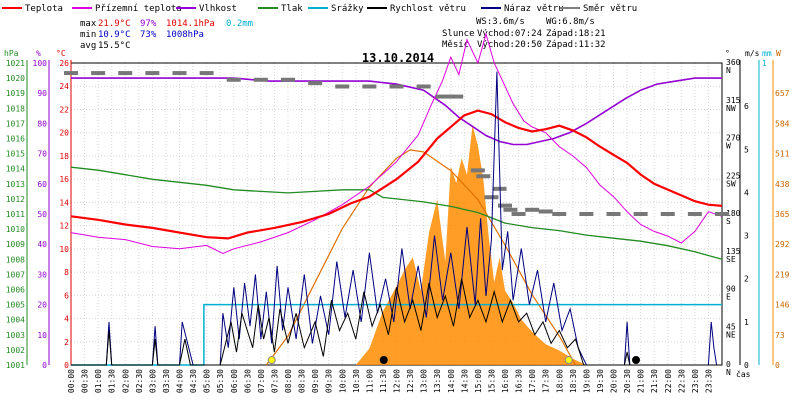 The height and width of the screenshot is (400, 800). Describe the element at coordinates (383, 381) in the screenshot. I see `x-tick-label: 11:30` at that location.